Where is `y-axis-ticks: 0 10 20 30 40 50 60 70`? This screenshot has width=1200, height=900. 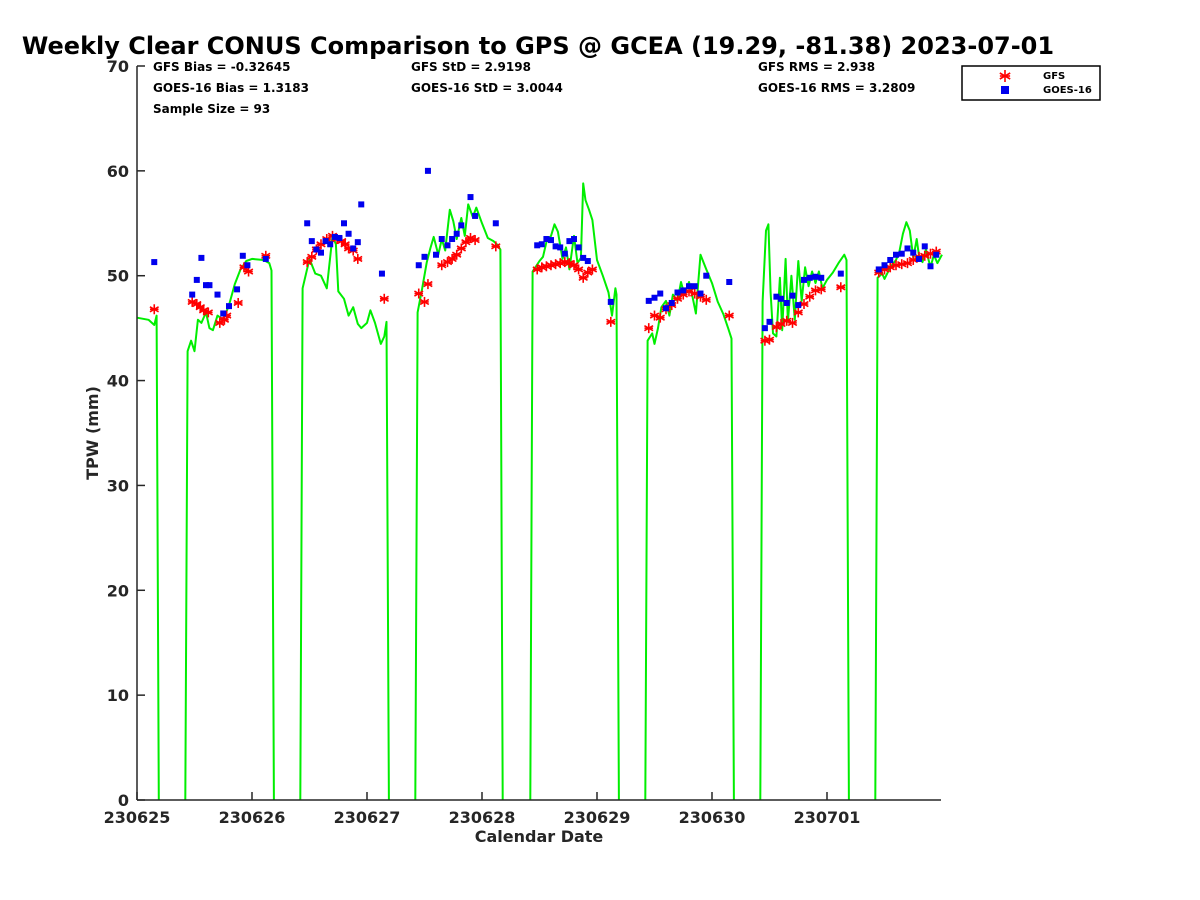 y-axis-ticks: 0 10 20 30 40 50 60 70 is located at coordinates (126, 433).